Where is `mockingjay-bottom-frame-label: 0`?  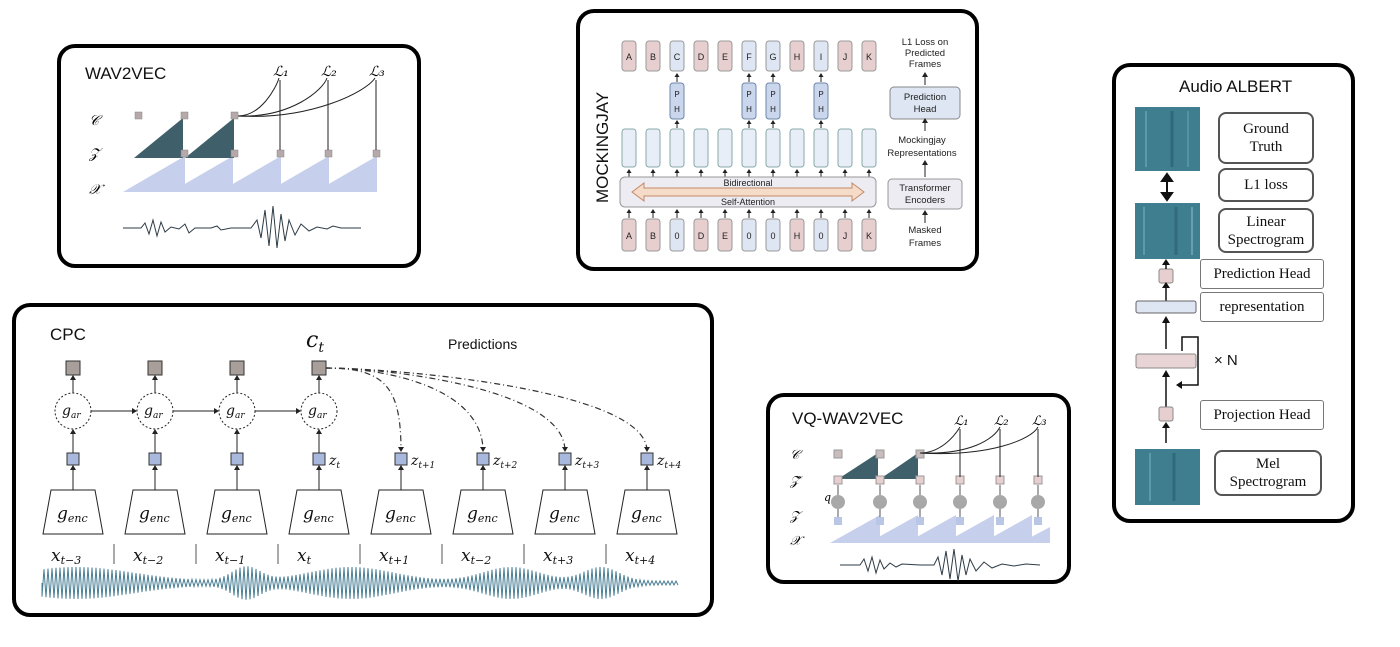 mockingjay-bottom-frame-label: 0 is located at coordinates (748, 236).